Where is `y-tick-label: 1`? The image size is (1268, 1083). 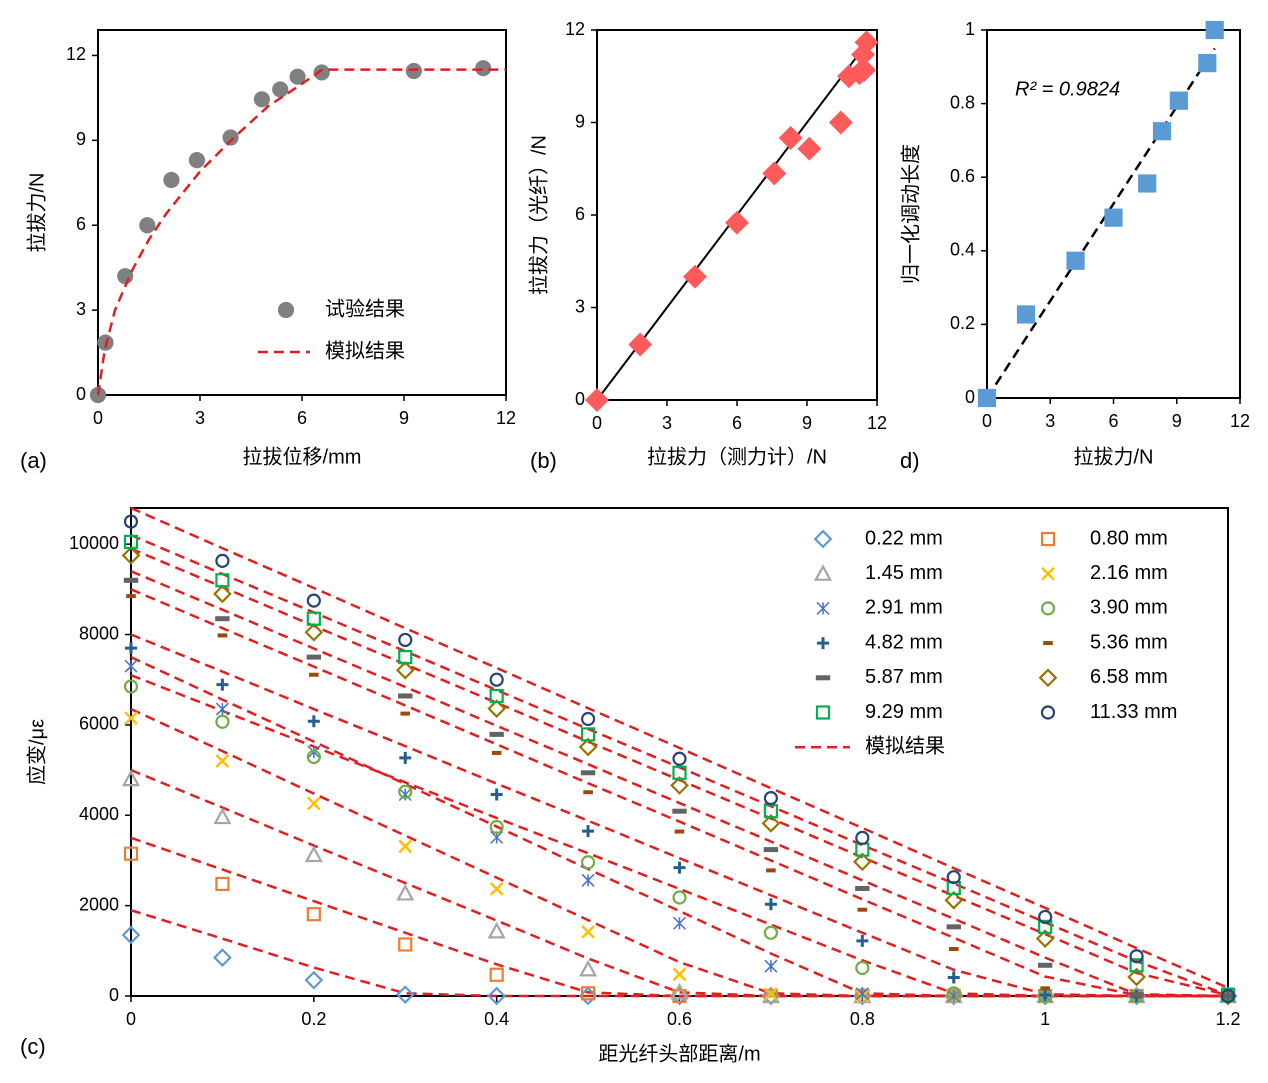 y-tick-label: 1 is located at coordinates (970, 29).